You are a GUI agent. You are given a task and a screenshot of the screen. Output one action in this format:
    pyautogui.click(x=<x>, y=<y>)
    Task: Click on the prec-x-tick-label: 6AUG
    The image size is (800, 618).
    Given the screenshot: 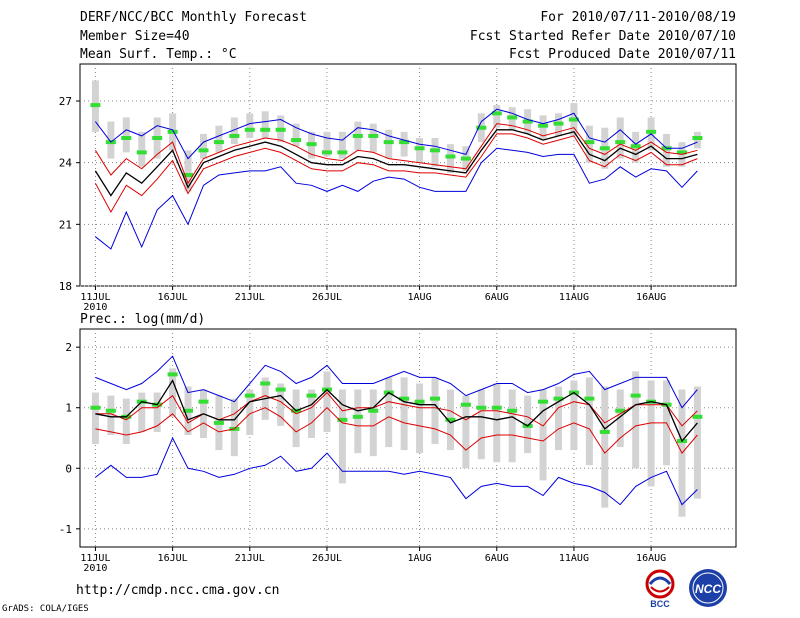 What is the action you would take?
    pyautogui.click(x=497, y=558)
    